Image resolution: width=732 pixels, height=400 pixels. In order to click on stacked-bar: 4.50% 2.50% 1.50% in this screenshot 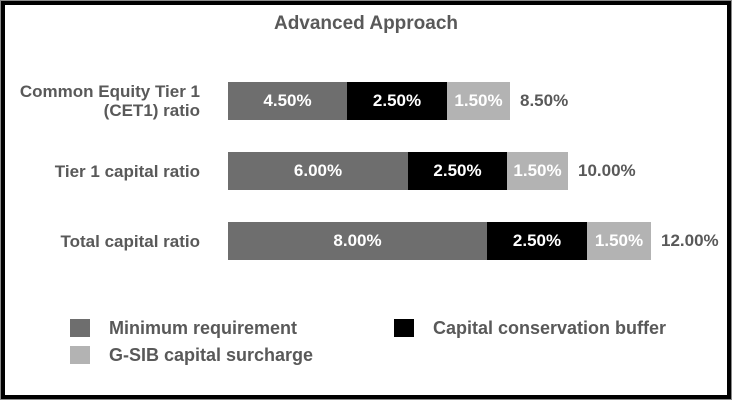, I will do `click(369, 101)`.